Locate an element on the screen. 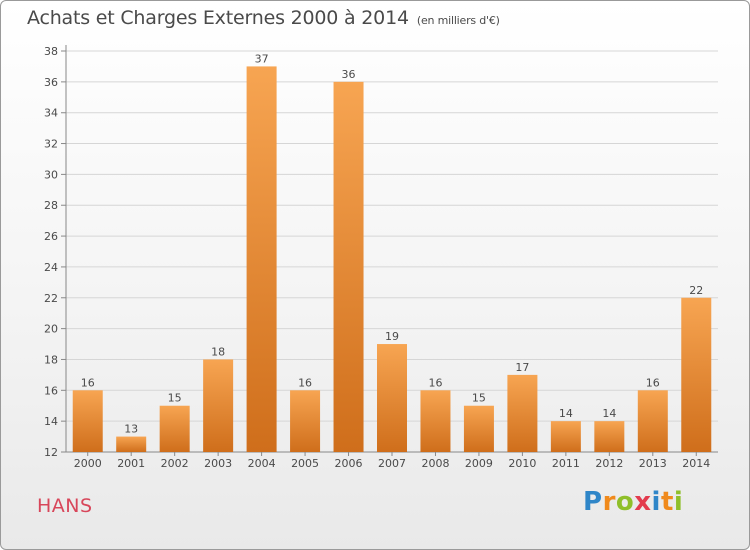 This screenshot has height=550, width=750. data-label: 22 is located at coordinates (696, 290).